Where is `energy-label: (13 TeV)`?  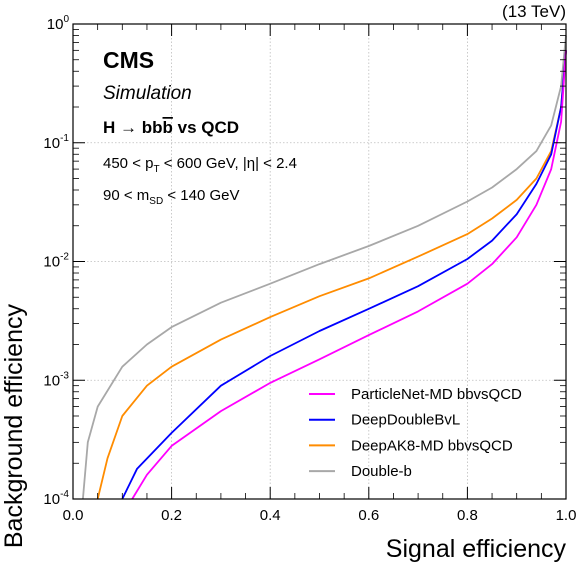
energy-label: (13 TeV) is located at coordinates (534, 11).